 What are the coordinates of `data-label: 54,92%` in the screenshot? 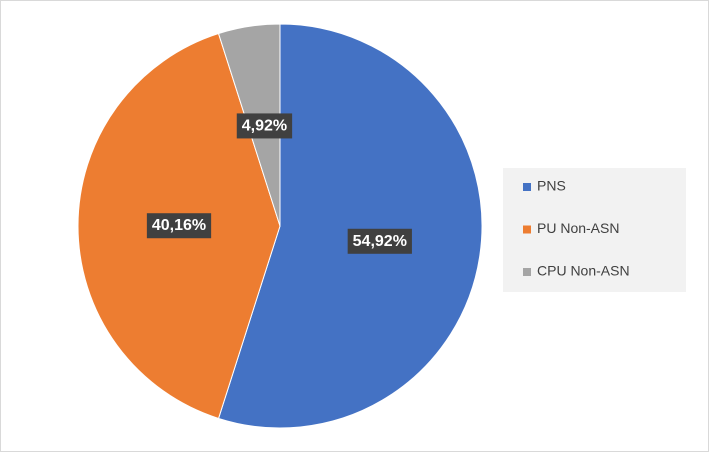 It's located at (380, 241).